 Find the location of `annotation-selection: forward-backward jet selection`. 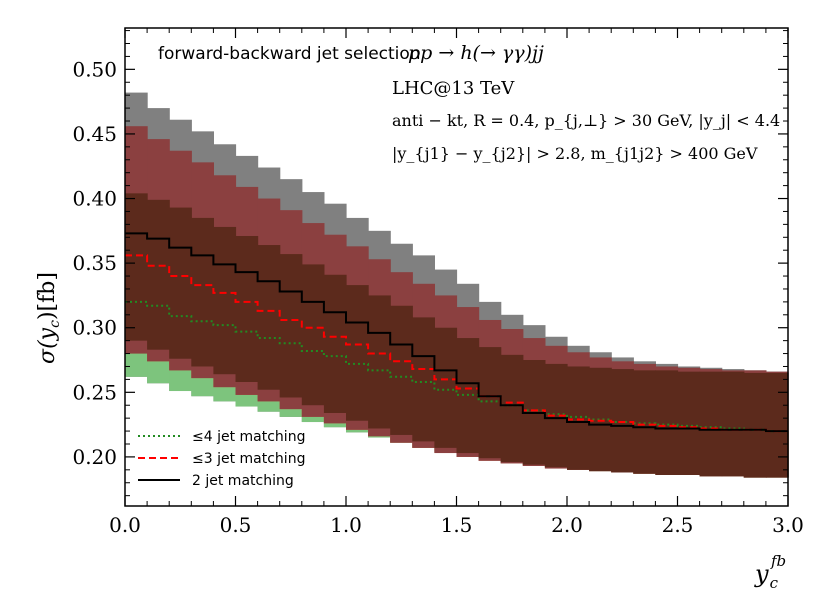

annotation-selection: forward-backward jet selection is located at coordinates (289, 54).